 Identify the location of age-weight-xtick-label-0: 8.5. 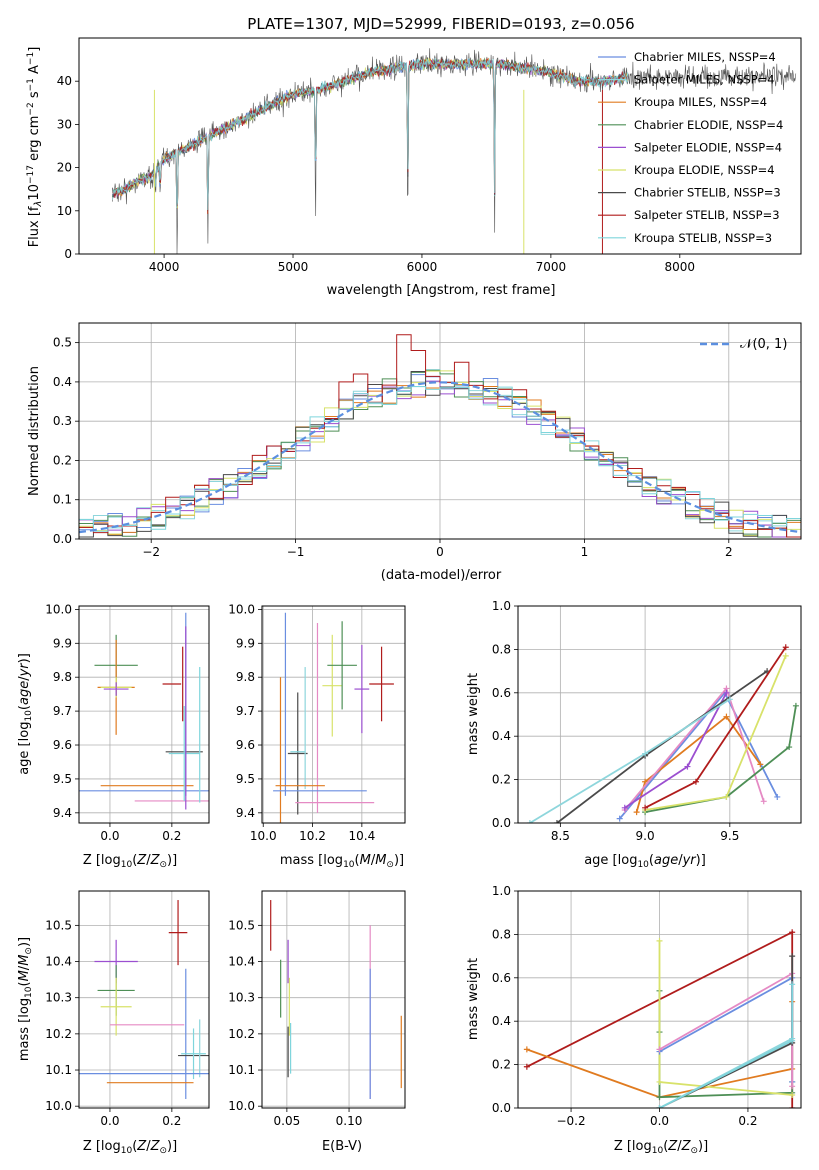
(560, 836).